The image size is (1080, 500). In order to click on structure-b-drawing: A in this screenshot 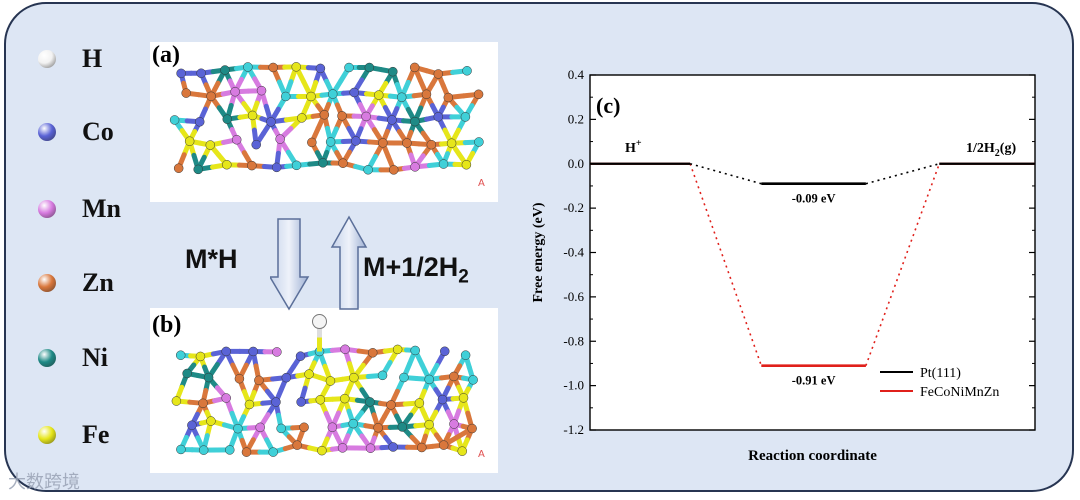, I will do `click(328, 387)`.